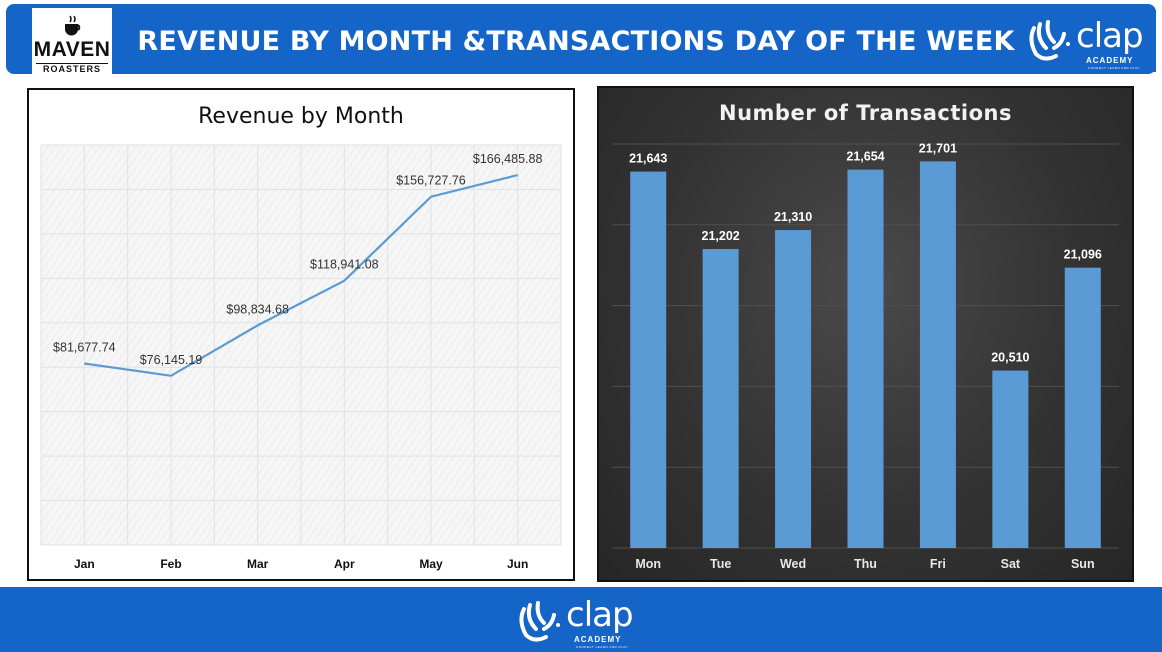 The height and width of the screenshot is (652, 1162). I want to click on transactions-data-label: 21,654, so click(865, 157).